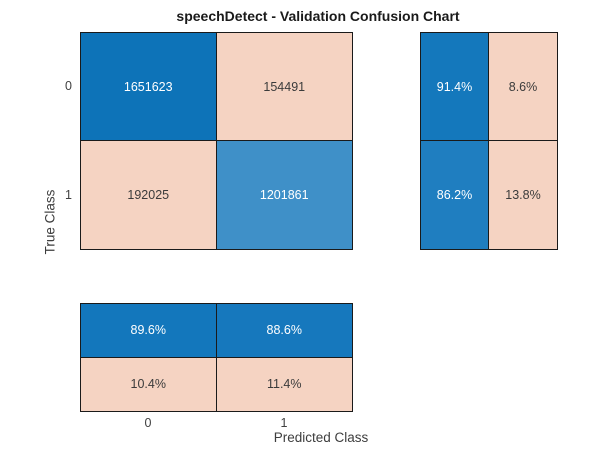 This screenshot has width=616, height=462. I want to click on row-summary-matrix: 91.4% 8.6% 86.2% 13.8%, so click(489, 141).